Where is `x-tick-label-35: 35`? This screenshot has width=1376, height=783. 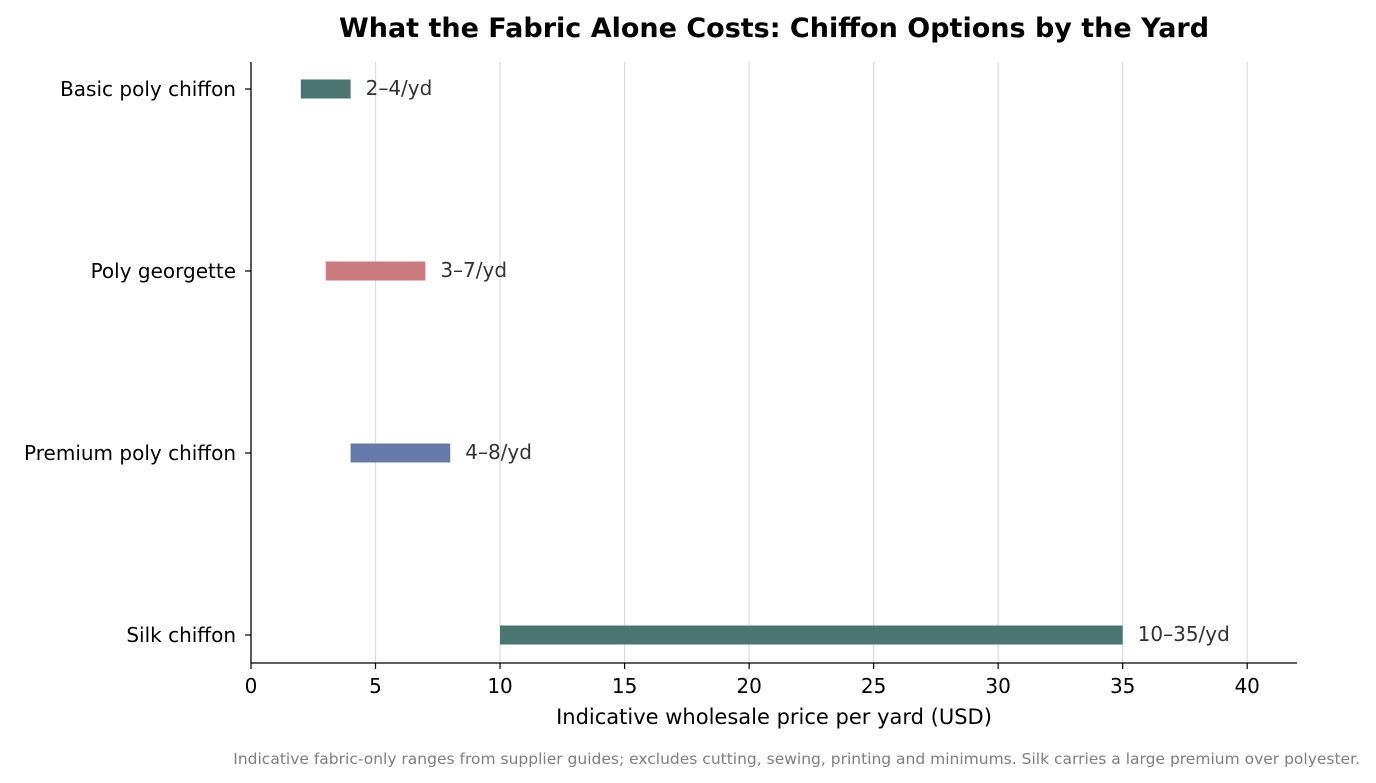 x-tick-label-35: 35 is located at coordinates (1122, 686).